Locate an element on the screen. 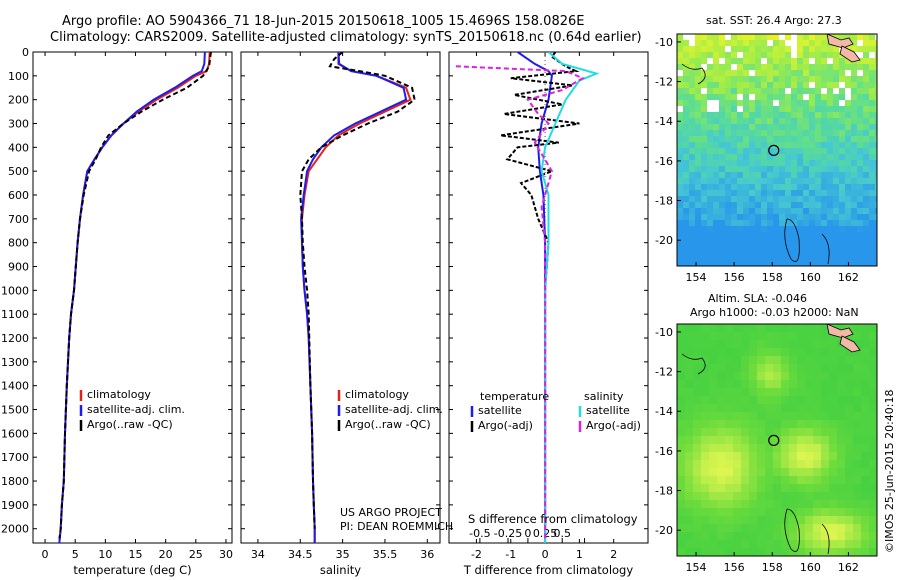  y-tick-label: 1500 is located at coordinates (15, 410).